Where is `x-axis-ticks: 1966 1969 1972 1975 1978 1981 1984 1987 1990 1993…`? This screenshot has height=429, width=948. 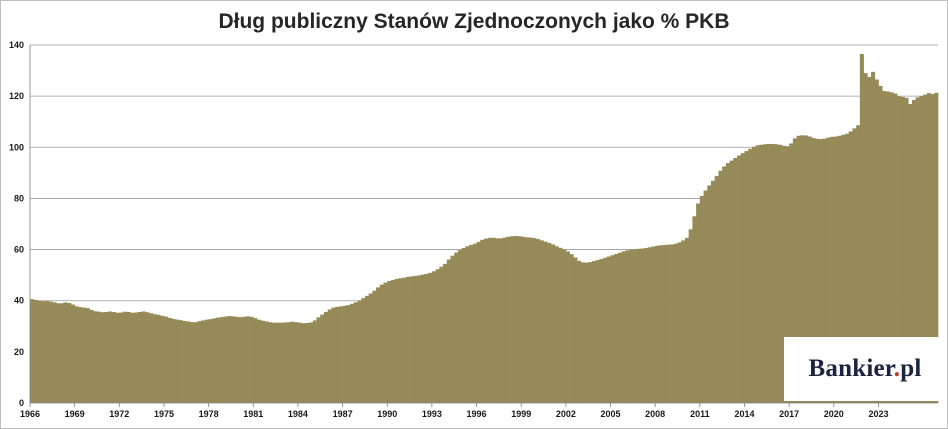 x-axis-ticks: 1966 1969 1972 1975 1978 1981 1984 1987 1990 1993… is located at coordinates (454, 411).